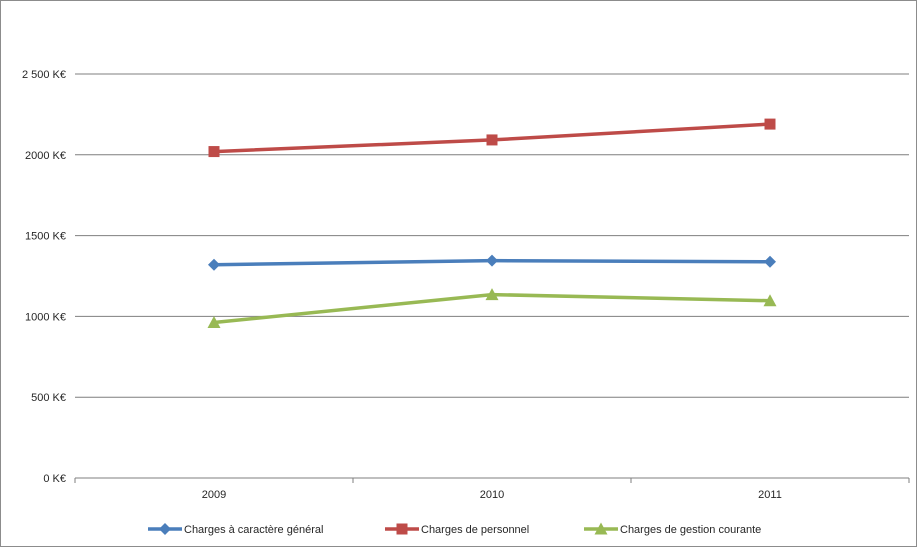 The height and width of the screenshot is (547, 917). Describe the element at coordinates (475, 530) in the screenshot. I see `legend-label: Charges de personnel` at that location.